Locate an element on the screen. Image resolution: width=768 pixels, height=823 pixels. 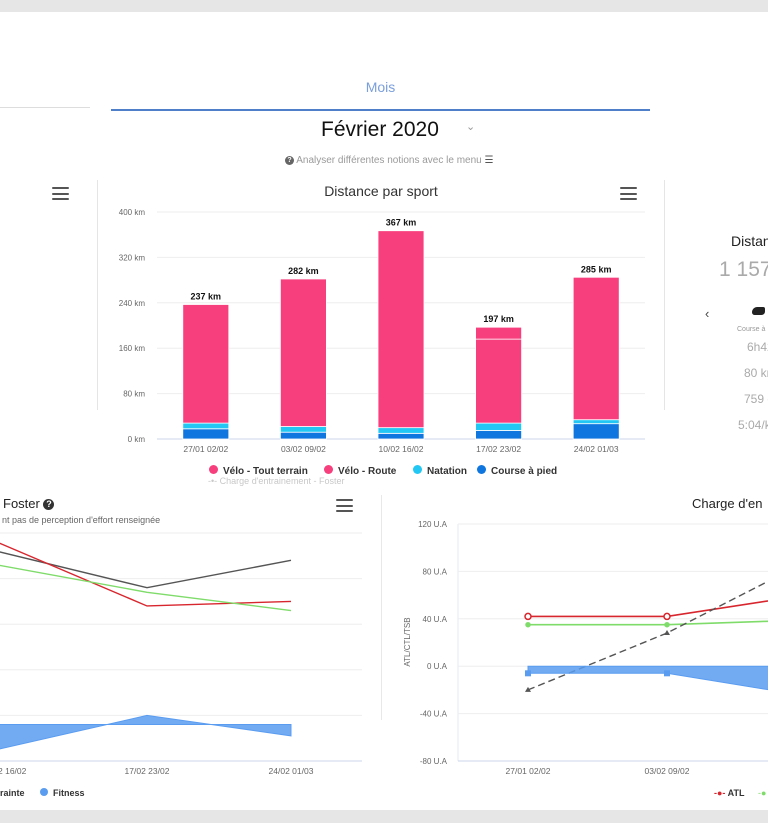
fitness-area is located at coordinates (146, 732).